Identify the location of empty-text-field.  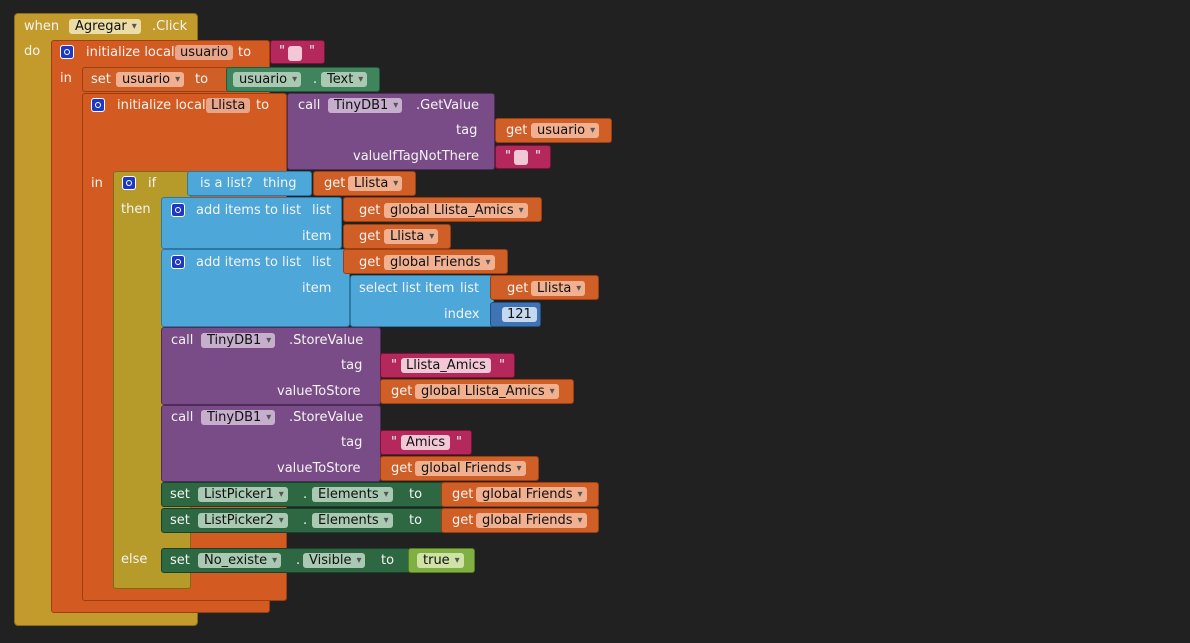
(295, 53).